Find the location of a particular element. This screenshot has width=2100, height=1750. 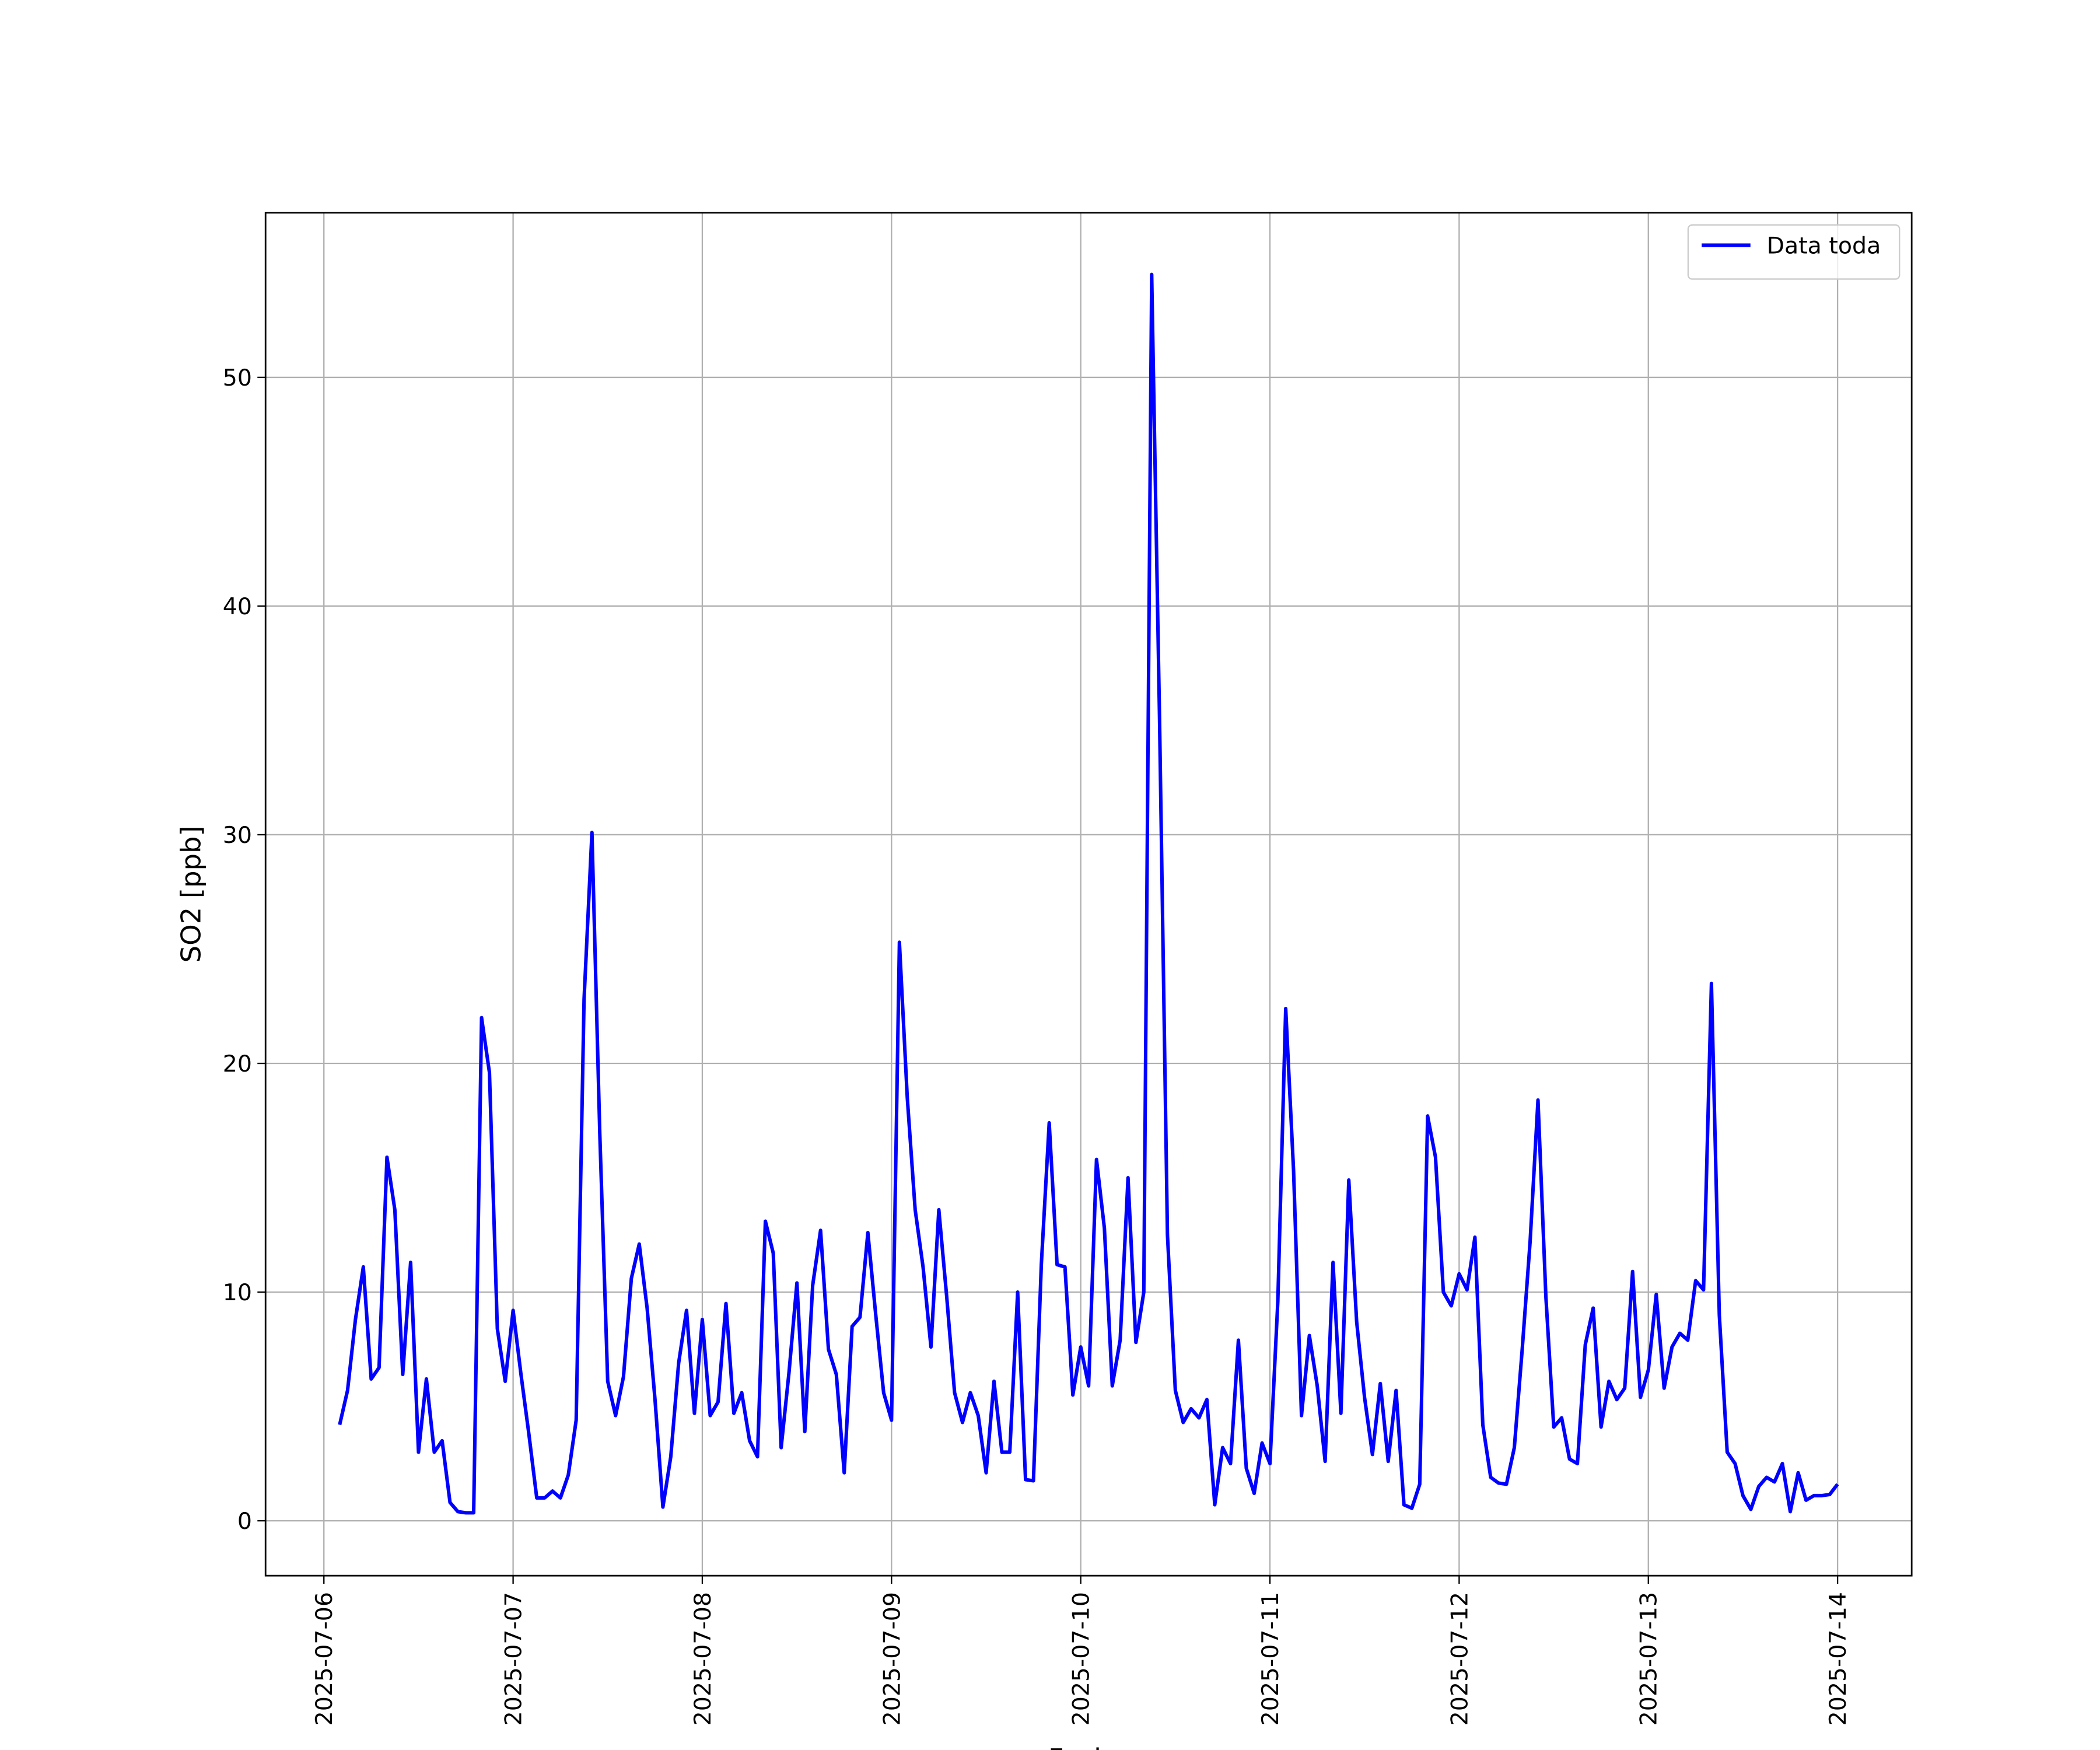

legend-label: Data toda is located at coordinates (1824, 245).